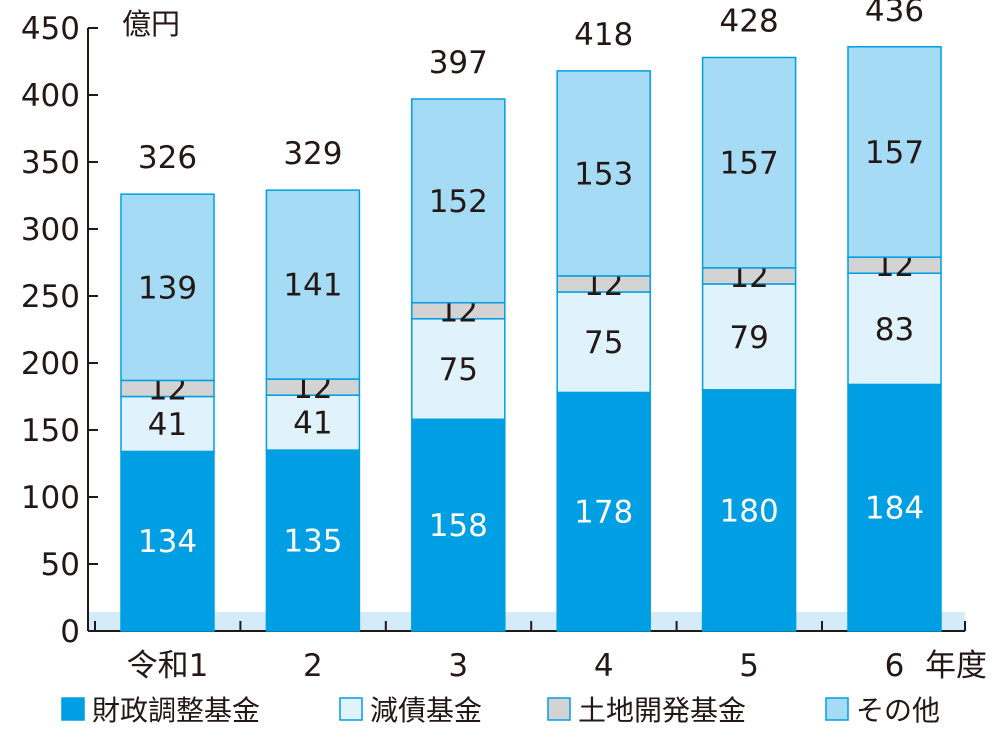  Describe the element at coordinates (50, 364) in the screenshot. I see `y-tick-label: 200` at that location.